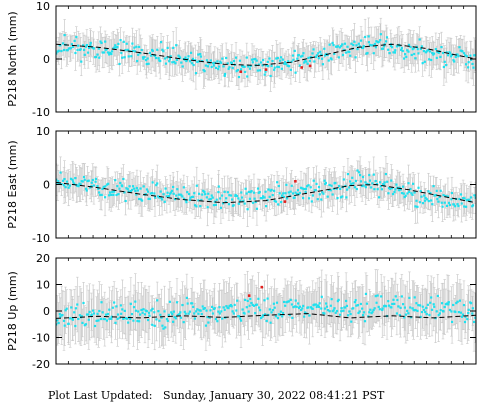 This screenshot has height=404, width=481. I want to click on y-axis-label: P218 East (mm), so click(12, 184).